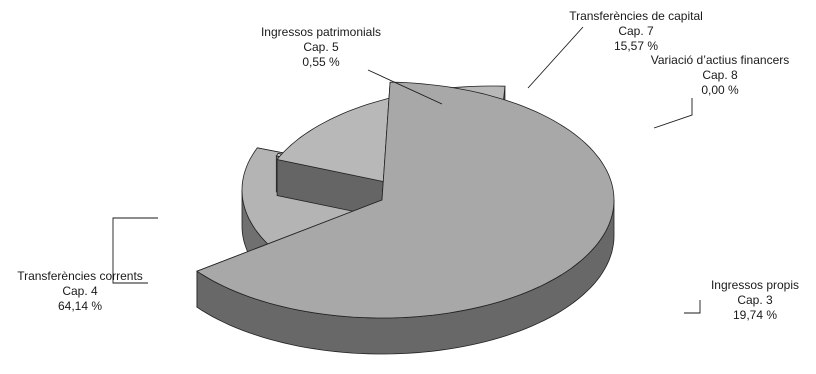  I want to click on leader-line-cap4, so click(135, 250).